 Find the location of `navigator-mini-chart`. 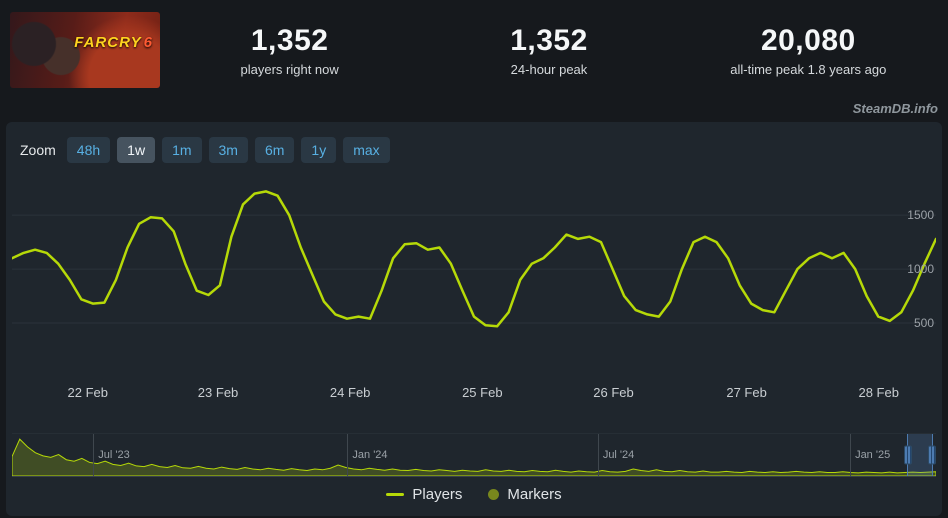

navigator-mini-chart is located at coordinates (474, 455).